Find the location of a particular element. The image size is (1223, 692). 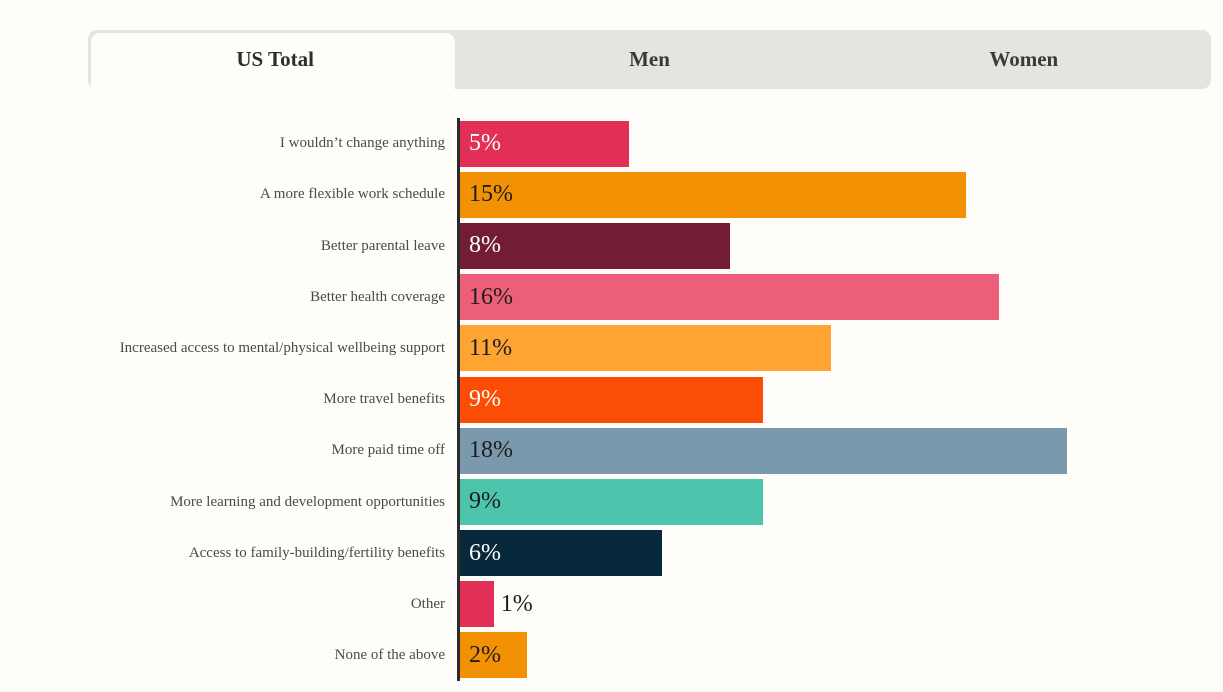

chart-row: Other 1% is located at coordinates (655, 604).